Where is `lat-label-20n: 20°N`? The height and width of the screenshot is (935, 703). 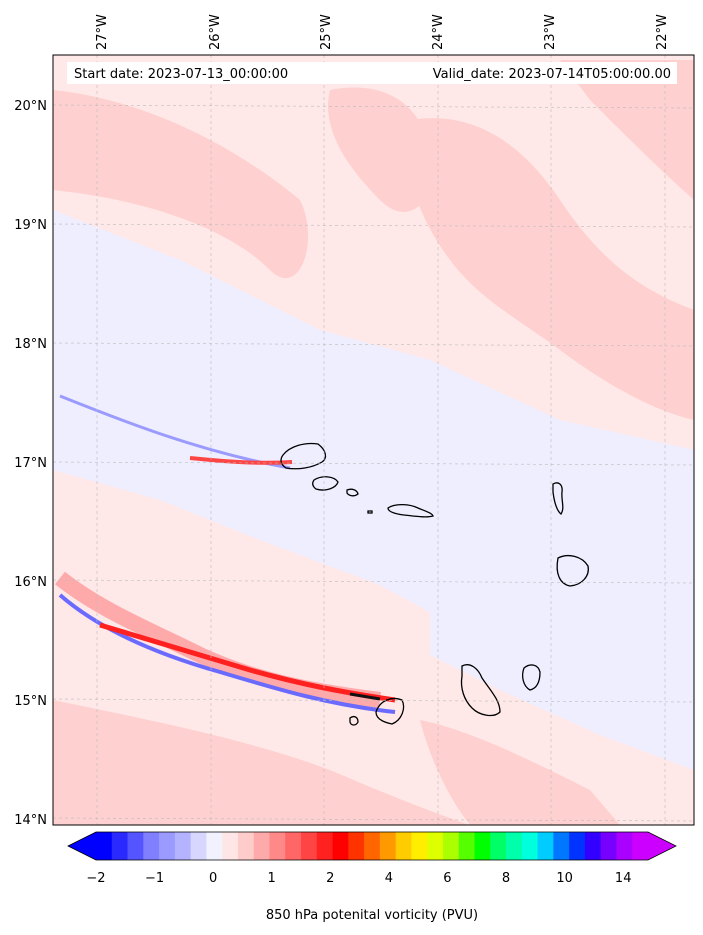 lat-label-20n: 20°N is located at coordinates (30, 106).